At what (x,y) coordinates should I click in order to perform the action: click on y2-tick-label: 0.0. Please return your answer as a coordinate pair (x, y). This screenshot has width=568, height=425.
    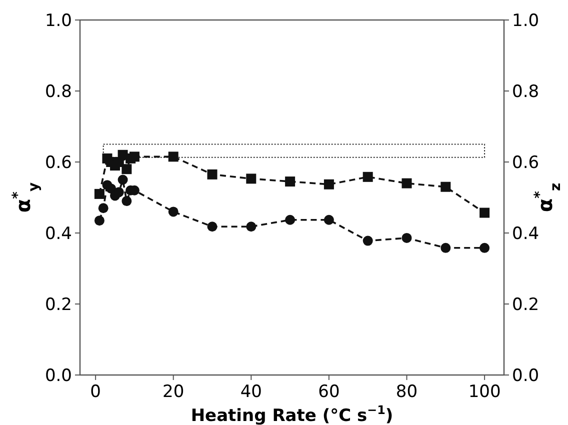
    Looking at the image, I should click on (526, 376).